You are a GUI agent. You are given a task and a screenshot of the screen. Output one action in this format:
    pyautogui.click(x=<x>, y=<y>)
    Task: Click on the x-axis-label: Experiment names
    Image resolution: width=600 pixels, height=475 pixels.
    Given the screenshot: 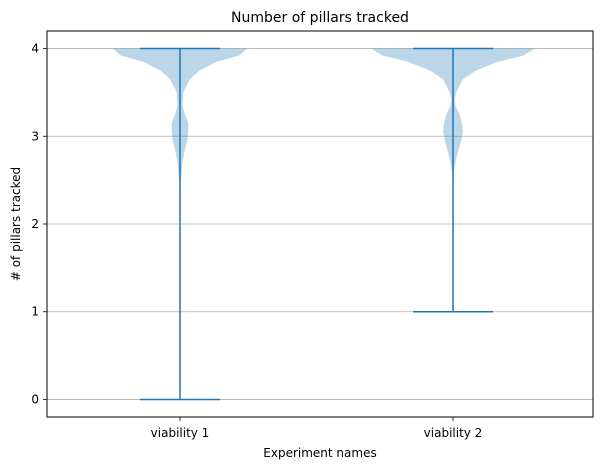 What is the action you would take?
    pyautogui.click(x=319, y=453)
    